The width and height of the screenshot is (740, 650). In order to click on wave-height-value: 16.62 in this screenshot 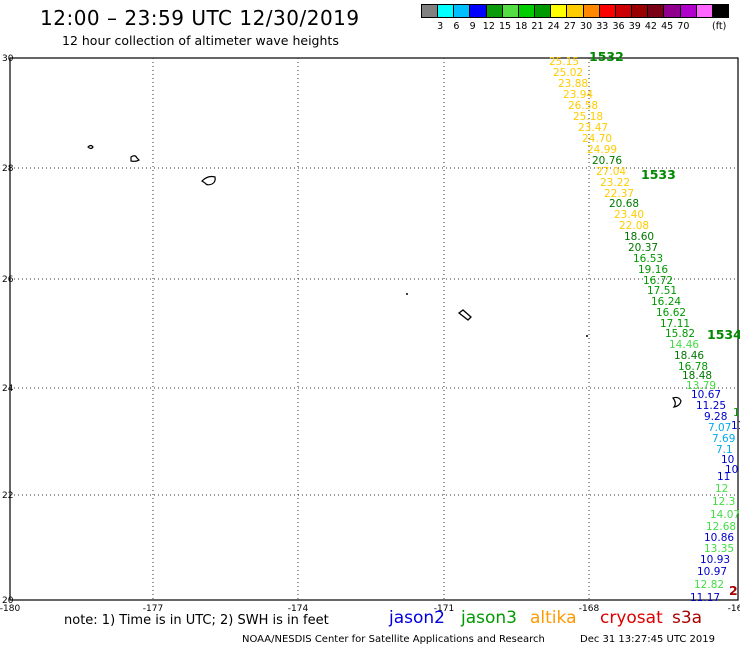, I will do `click(671, 313)`.